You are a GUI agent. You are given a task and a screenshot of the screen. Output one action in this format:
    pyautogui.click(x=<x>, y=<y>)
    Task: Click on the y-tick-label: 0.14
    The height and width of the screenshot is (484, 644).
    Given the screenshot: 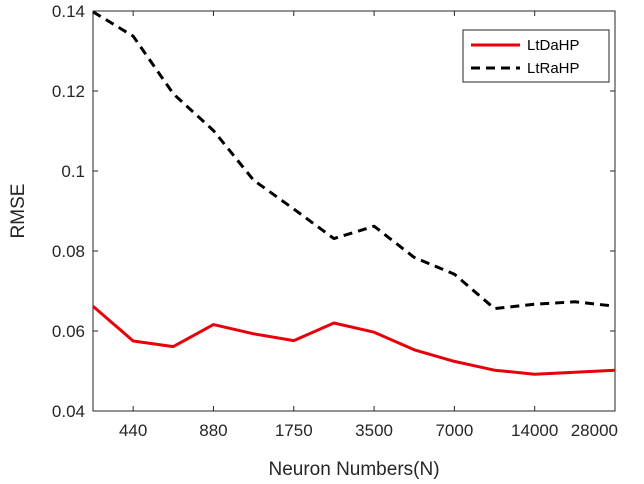 What is the action you would take?
    pyautogui.click(x=68, y=11)
    